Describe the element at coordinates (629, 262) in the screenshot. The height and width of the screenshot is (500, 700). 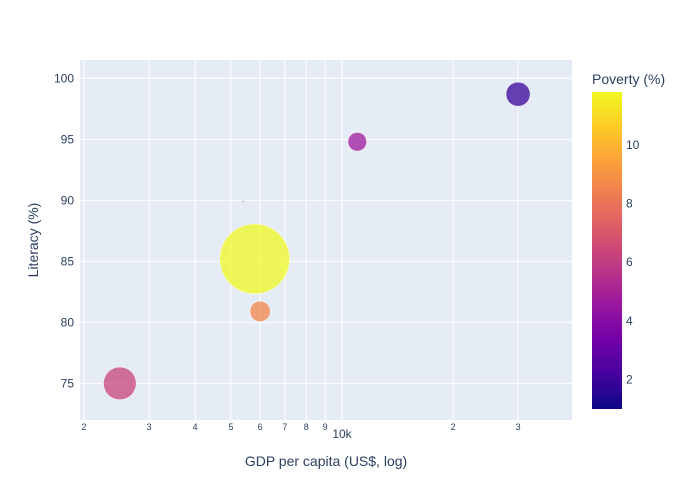
I see `colorbar-tick-label: 6` at that location.